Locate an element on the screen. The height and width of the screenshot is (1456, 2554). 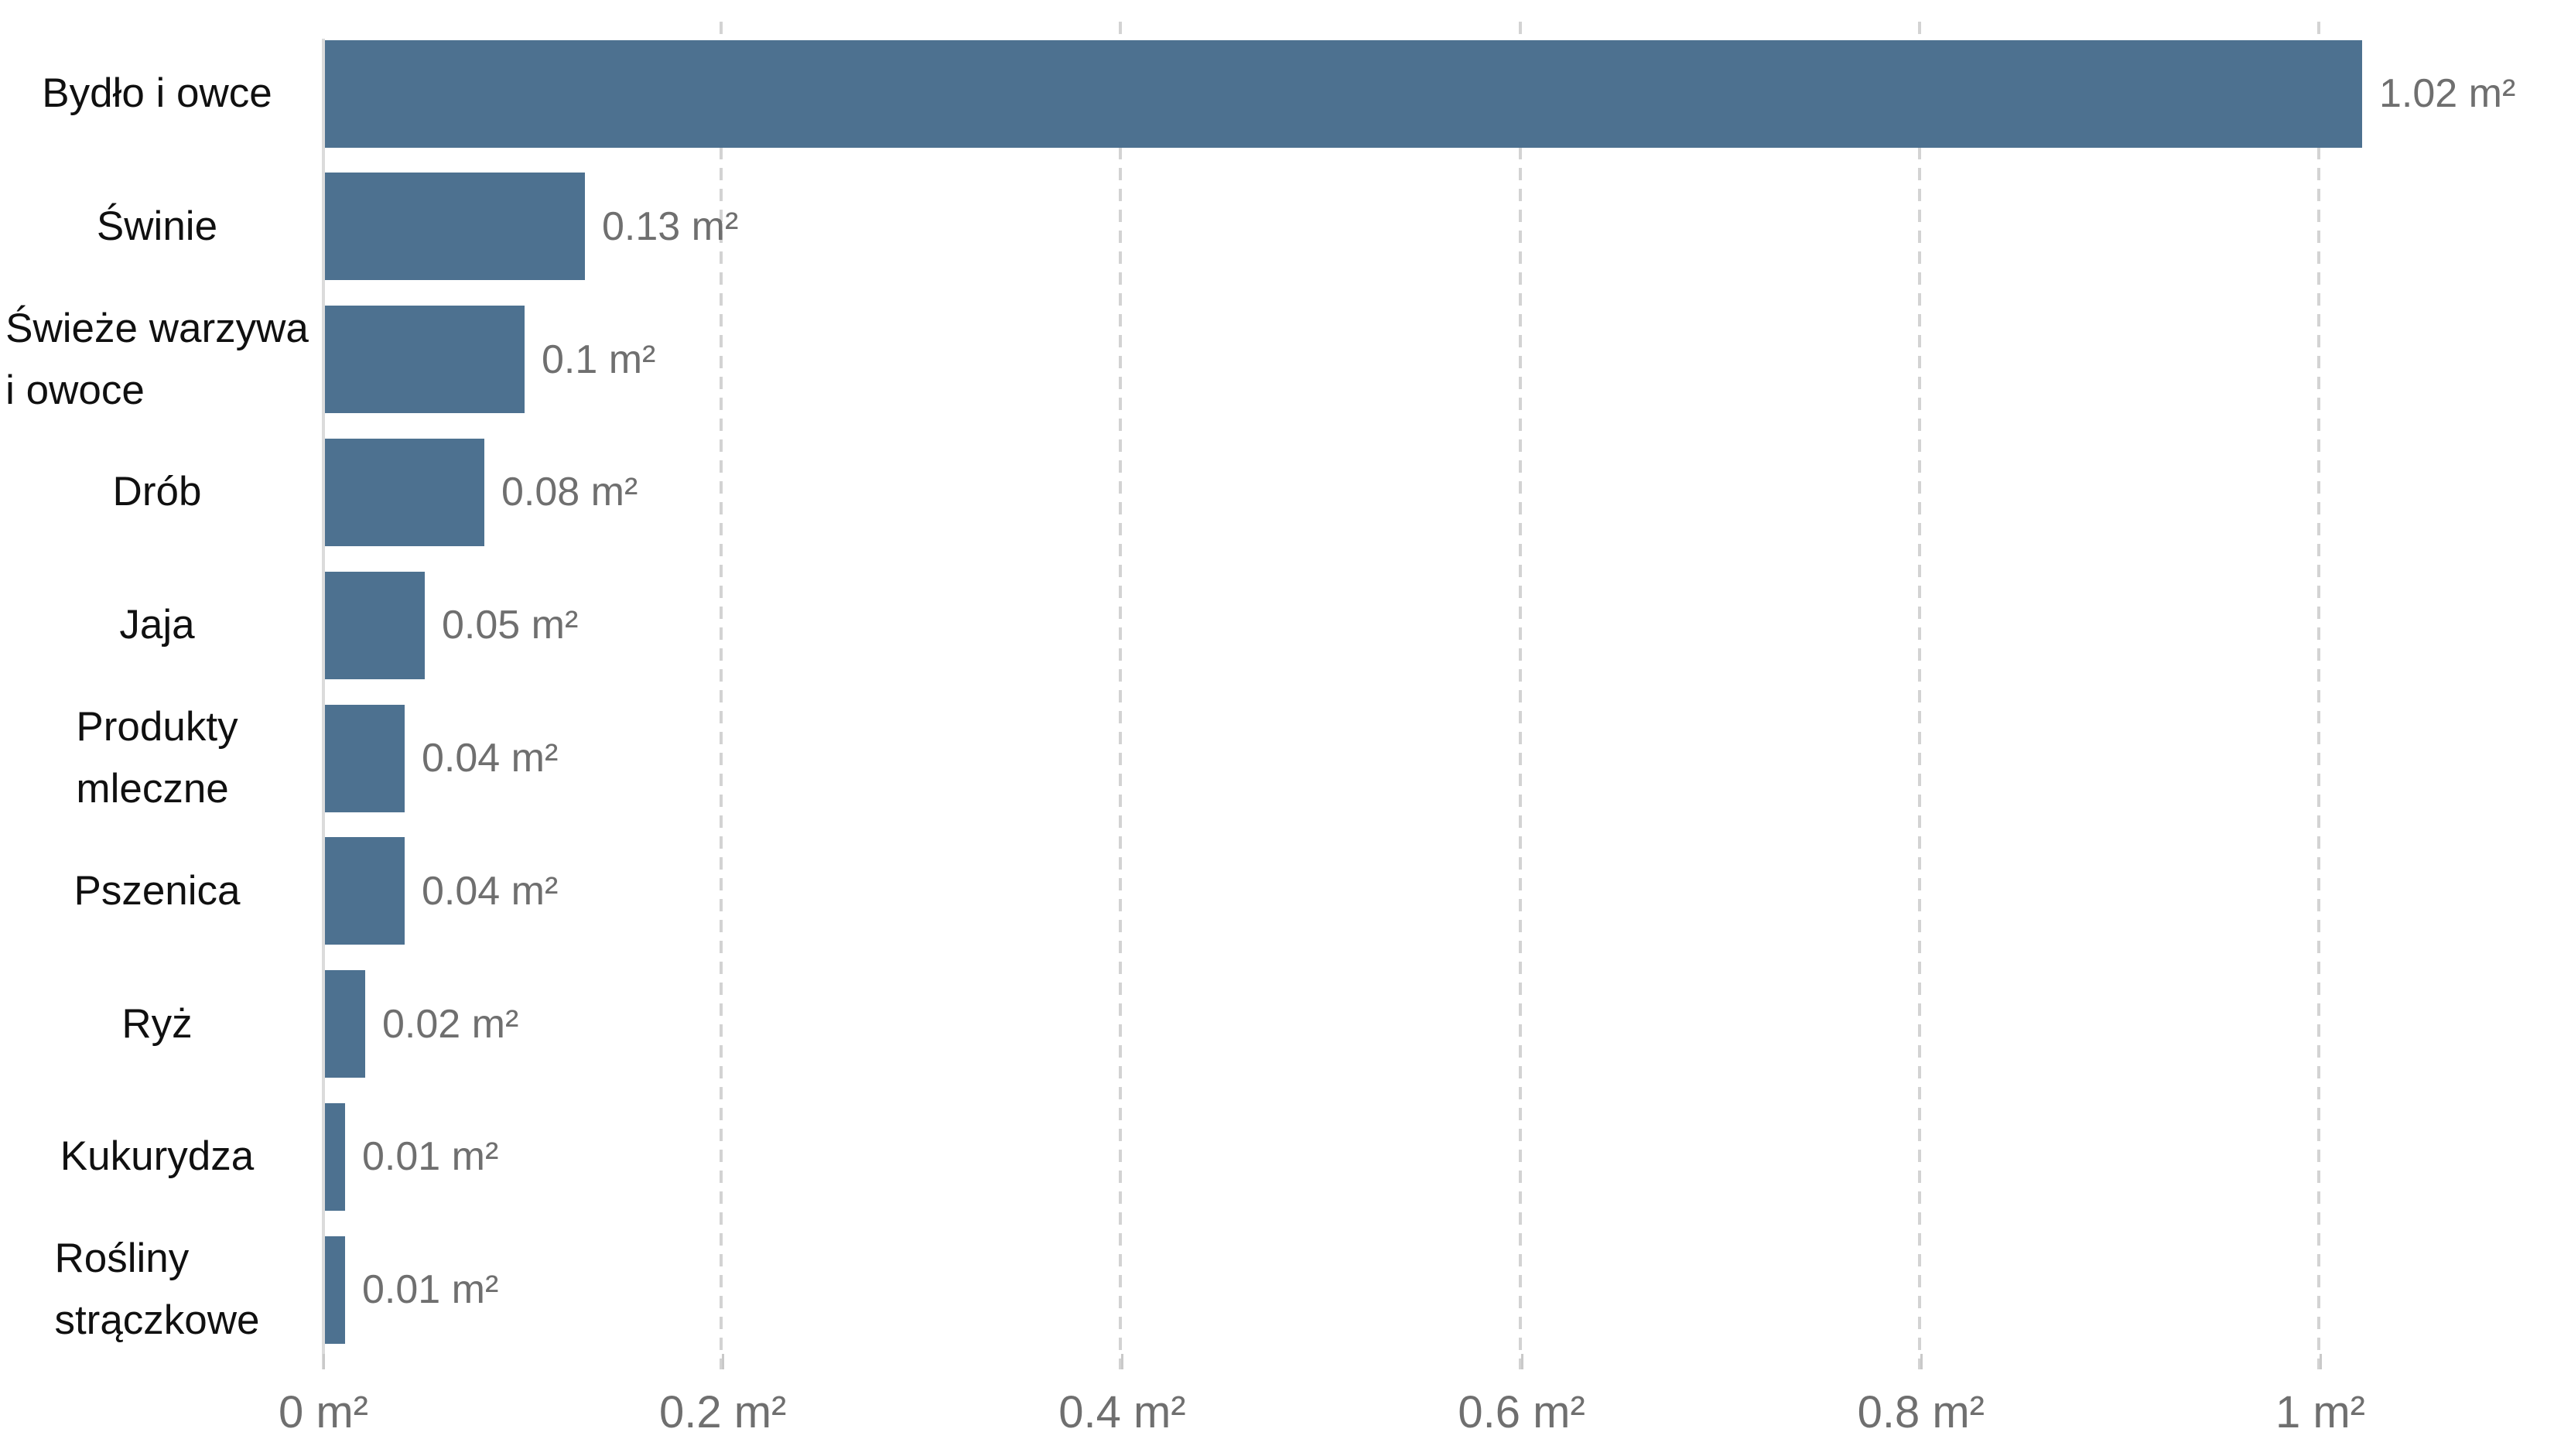
bar-value-label: 0.05 m² is located at coordinates (510, 626).